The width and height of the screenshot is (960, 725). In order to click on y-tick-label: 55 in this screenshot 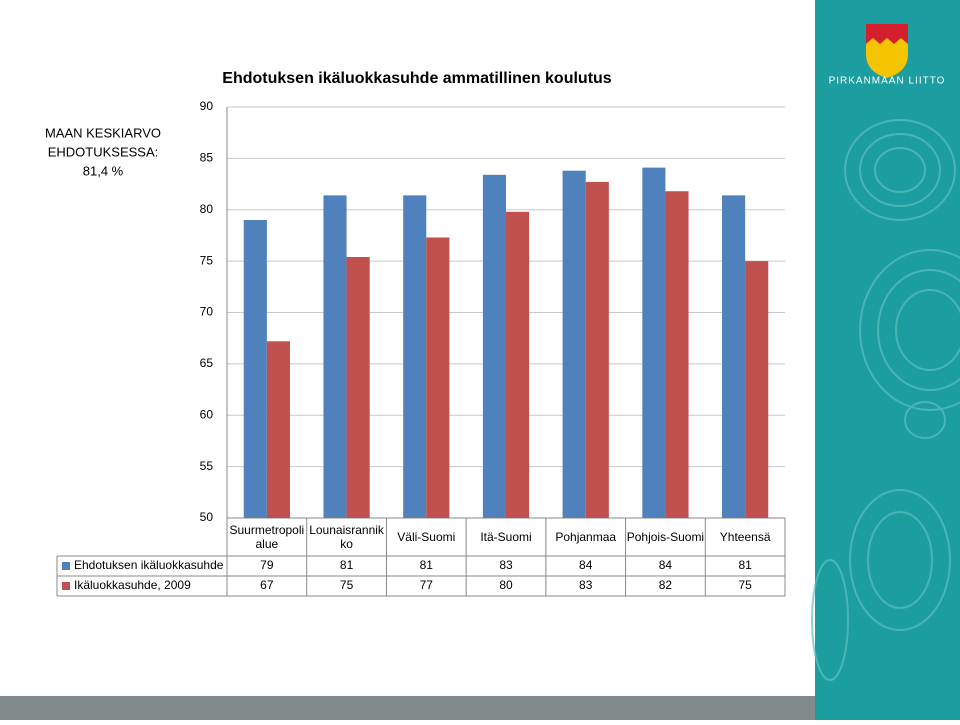, I will do `click(207, 466)`.